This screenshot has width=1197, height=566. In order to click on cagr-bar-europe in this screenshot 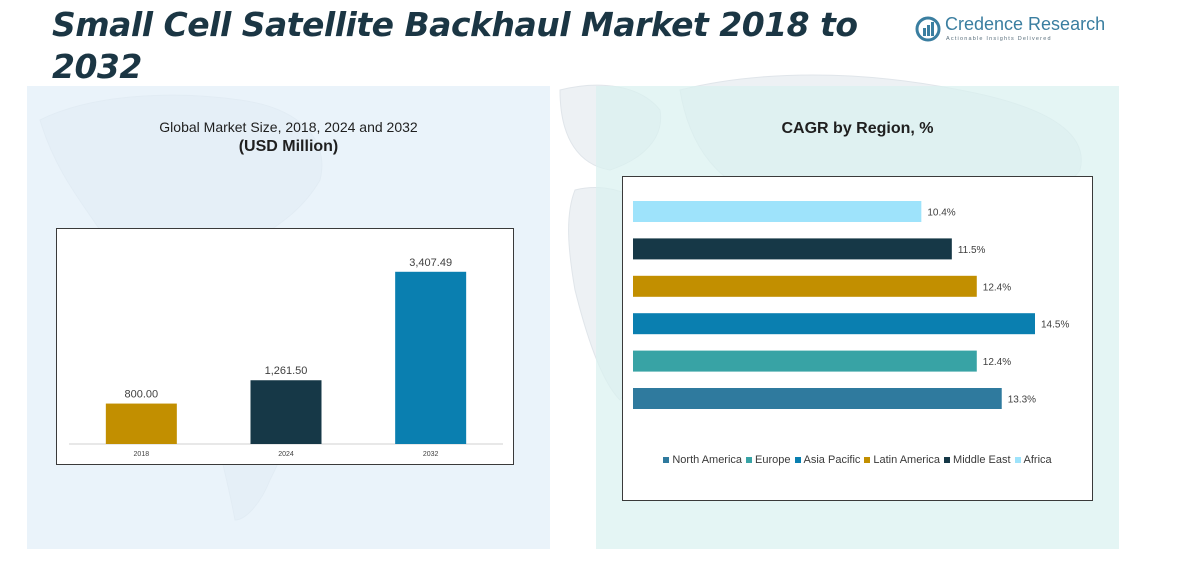, I will do `click(805, 361)`.